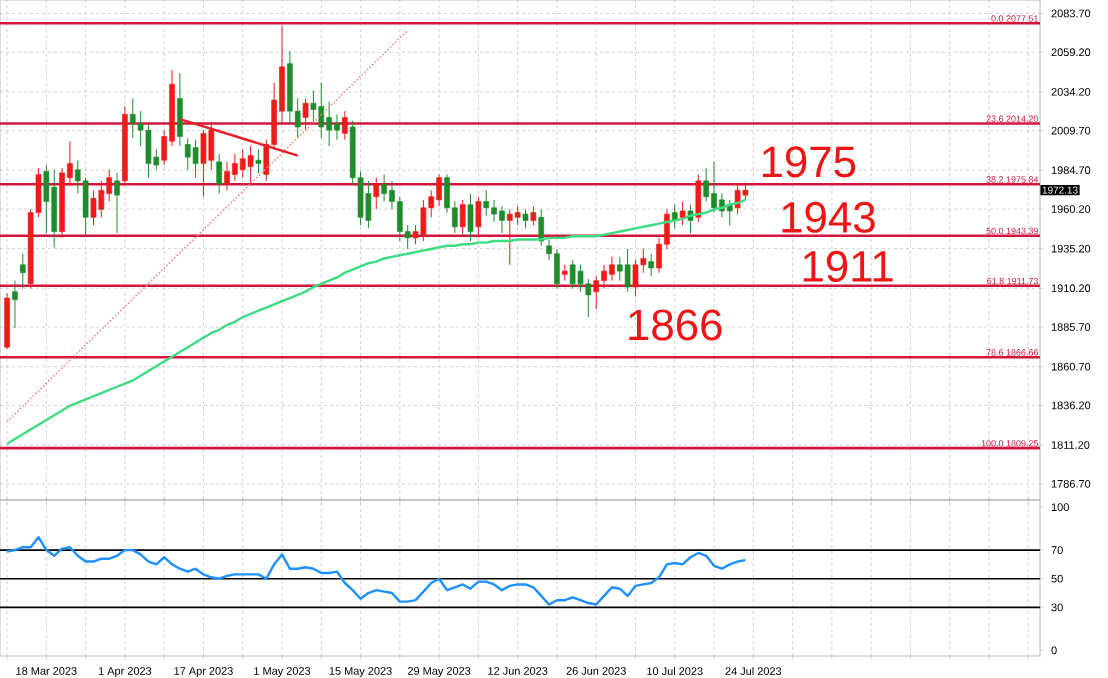 The width and height of the screenshot is (1108, 678). Describe the element at coordinates (848, 266) in the screenshot. I see `annotation: 1911` at that location.